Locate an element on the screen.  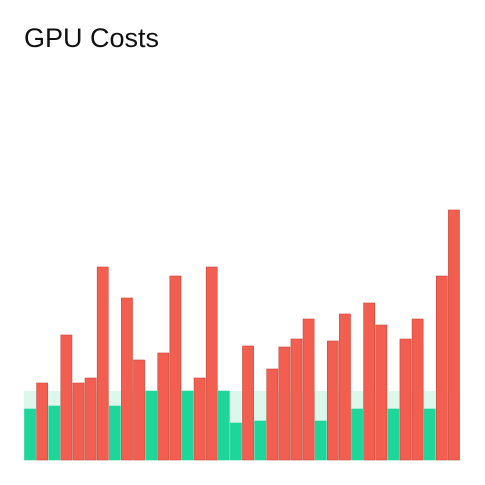
threshold-band is located at coordinates (242, 425).